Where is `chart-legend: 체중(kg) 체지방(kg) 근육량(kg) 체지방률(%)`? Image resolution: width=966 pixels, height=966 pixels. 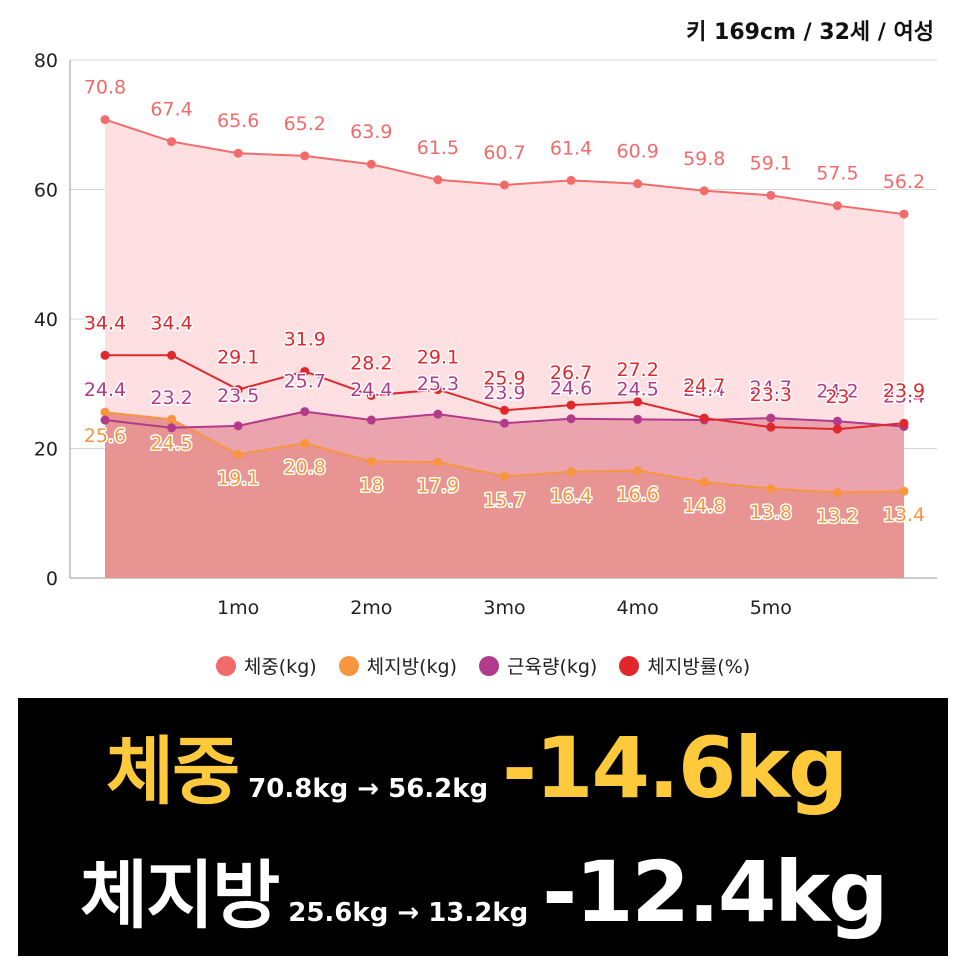 chart-legend: 체중(kg) 체지방(kg) 근육량(kg) 체지방률(%) is located at coordinates (483, 665).